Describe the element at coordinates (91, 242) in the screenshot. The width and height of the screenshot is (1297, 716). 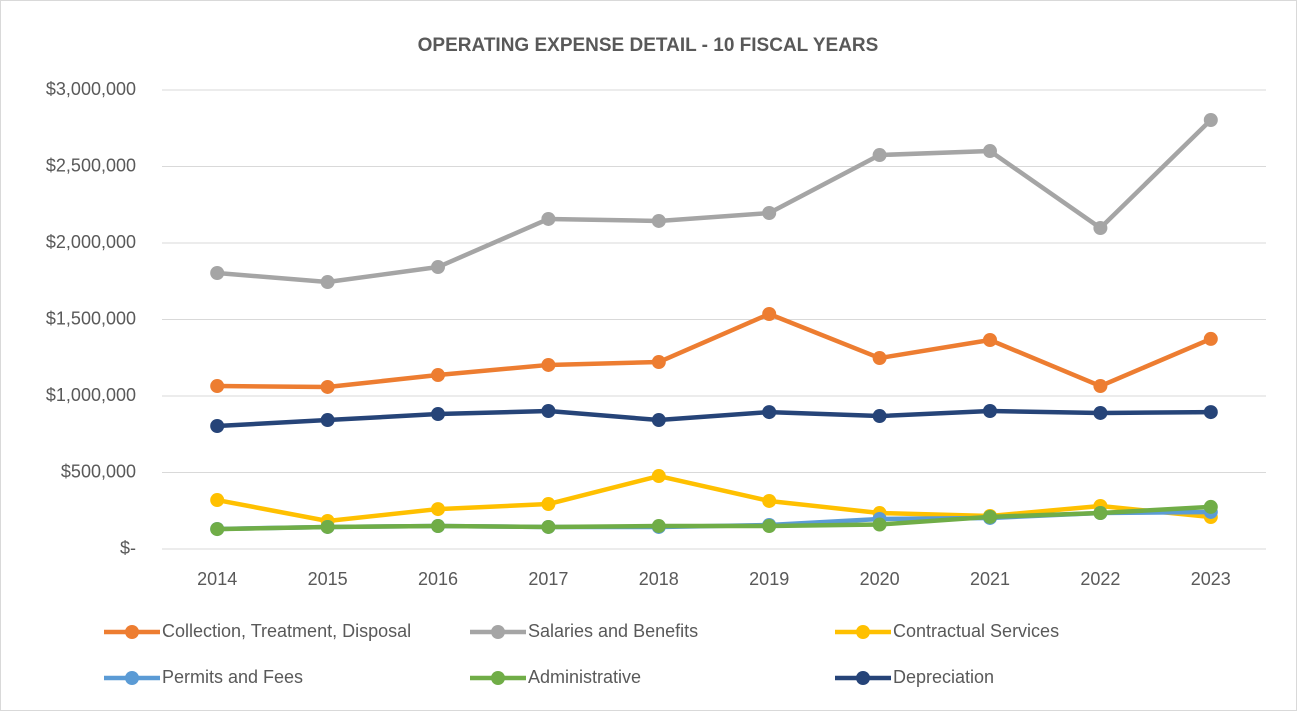
I see `y-tick-label: $2,000,000` at that location.